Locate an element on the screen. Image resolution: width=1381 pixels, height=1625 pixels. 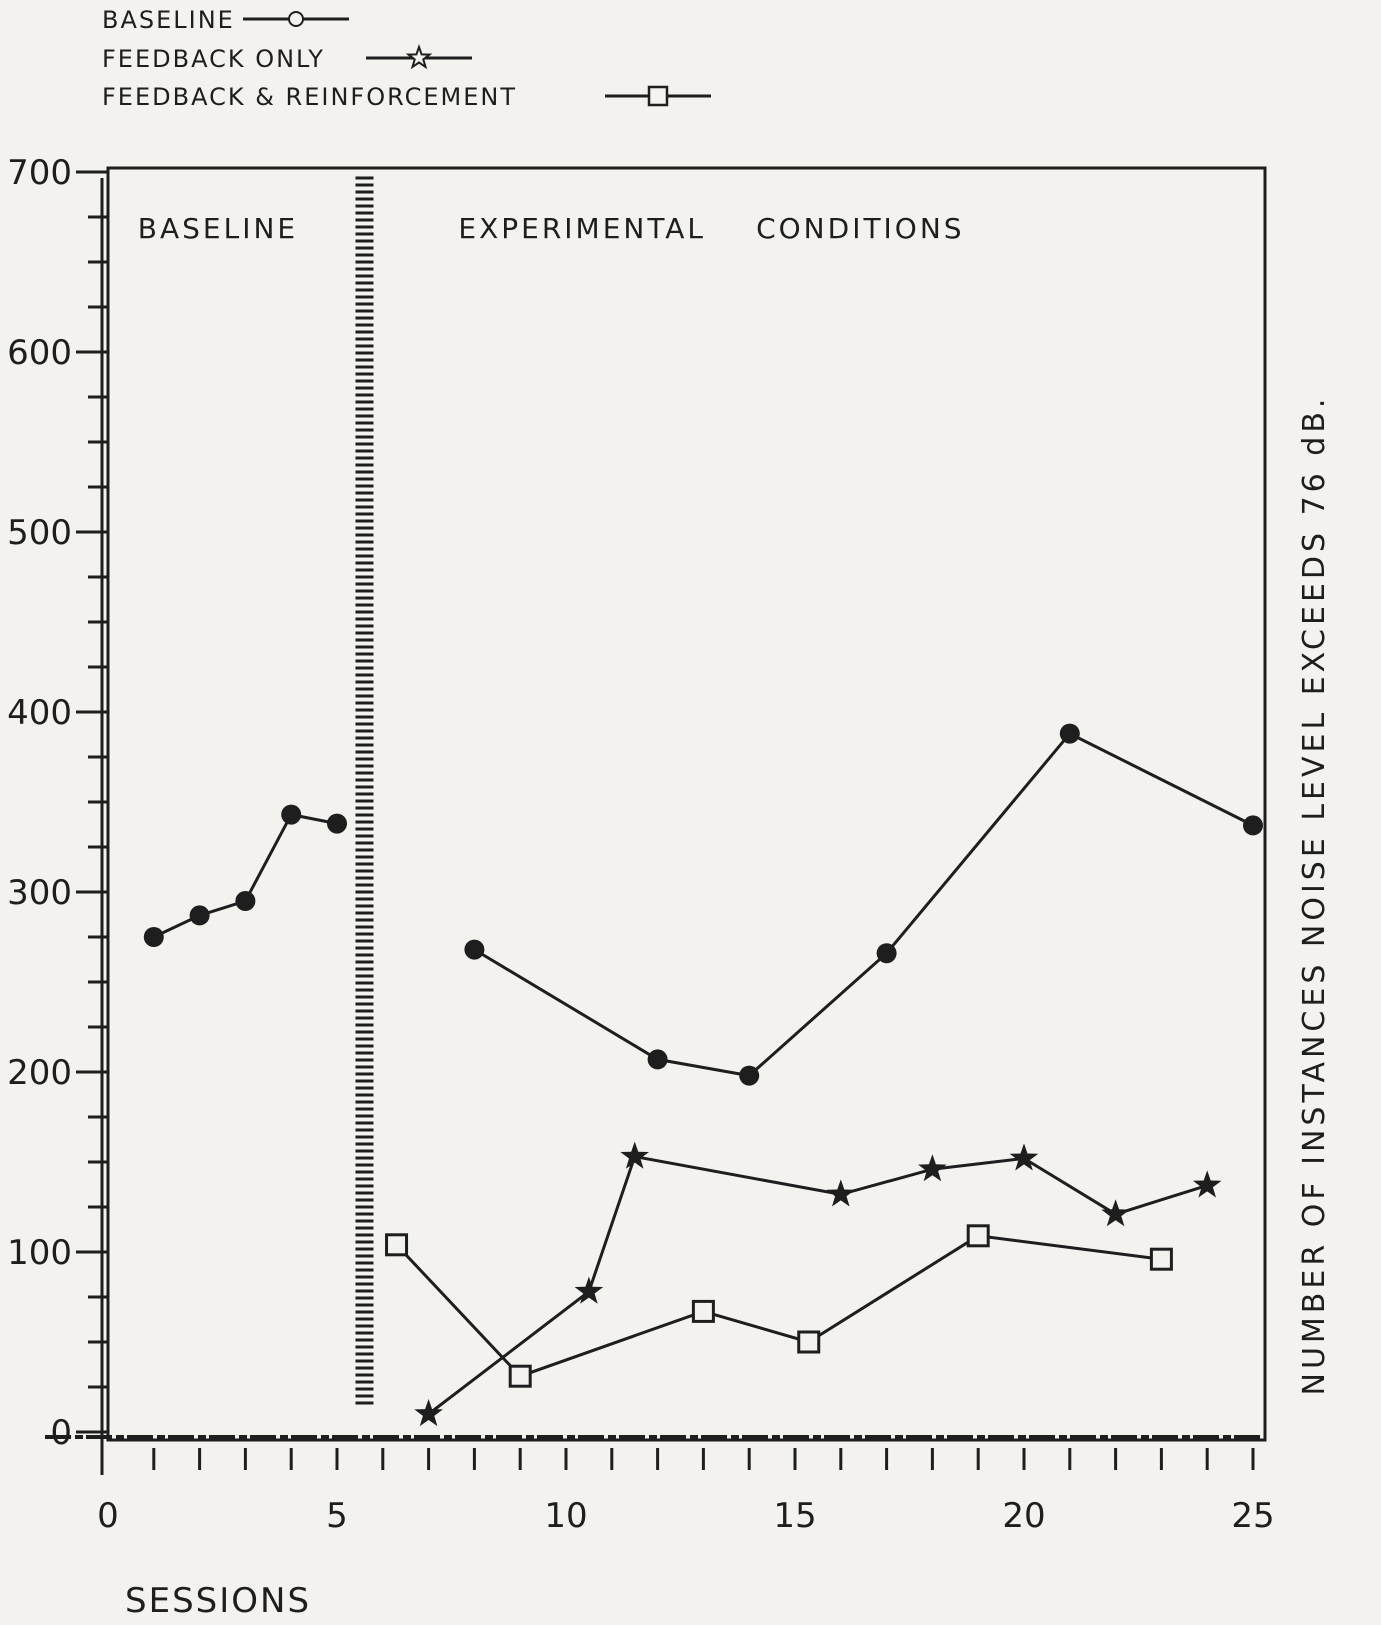
phase-labels: BASELINE EXPERIMENTAL CONDITIONS is located at coordinates (551, 228).